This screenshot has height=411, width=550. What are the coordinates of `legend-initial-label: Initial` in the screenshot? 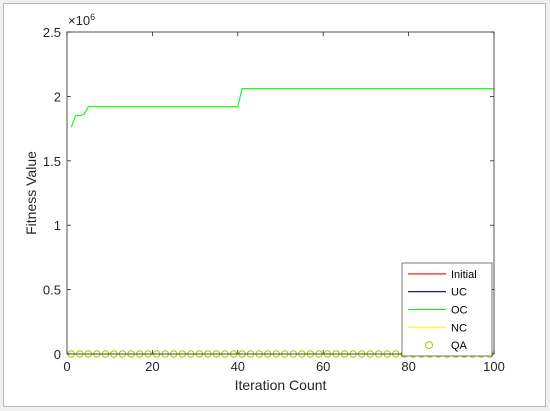 It's located at (464, 275).